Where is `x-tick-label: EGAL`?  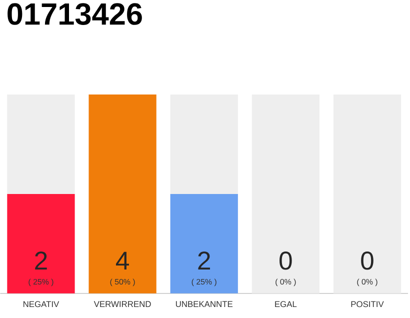
x-tick-label: EGAL is located at coordinates (286, 304).